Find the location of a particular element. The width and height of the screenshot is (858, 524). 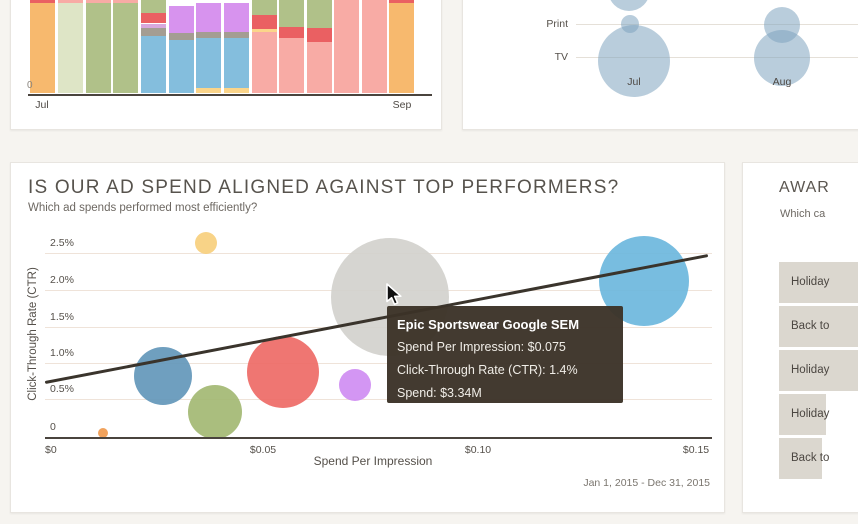

campaign-label: Back to is located at coordinates (810, 326).